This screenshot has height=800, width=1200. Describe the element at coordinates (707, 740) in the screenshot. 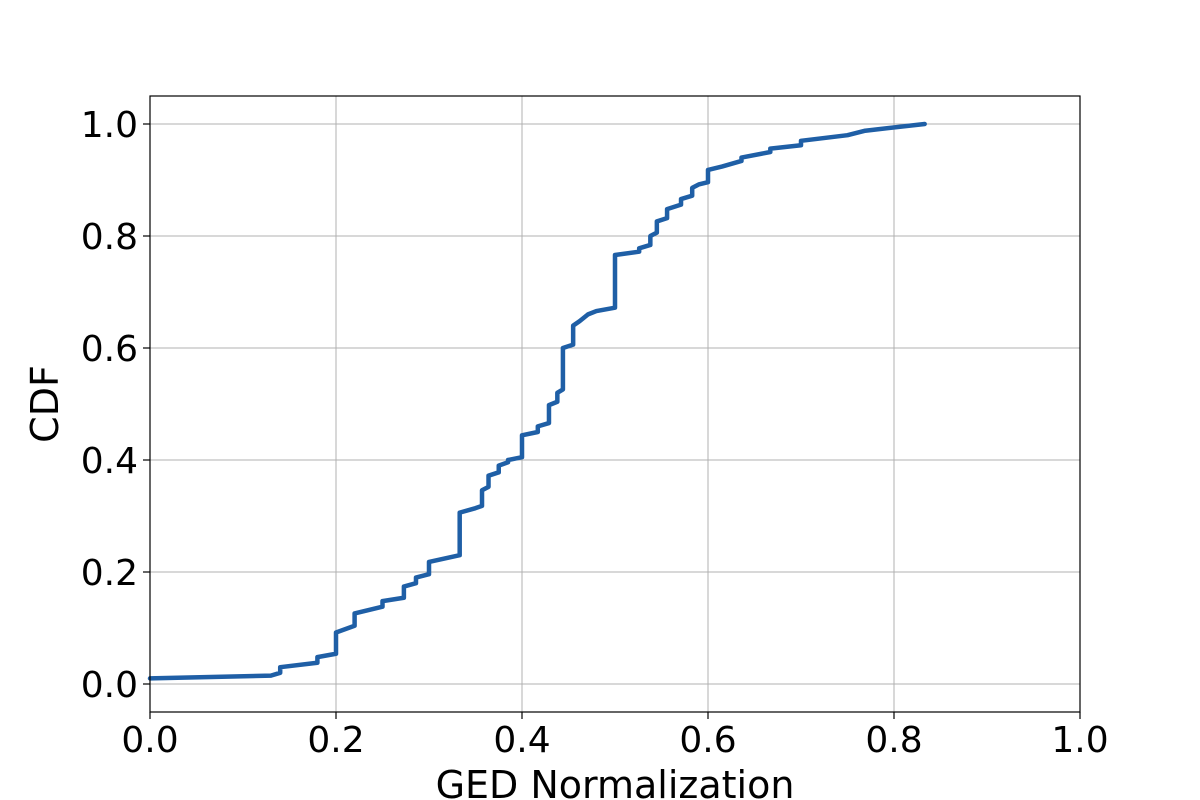

I see `x-tick-label: 0.6` at that location.